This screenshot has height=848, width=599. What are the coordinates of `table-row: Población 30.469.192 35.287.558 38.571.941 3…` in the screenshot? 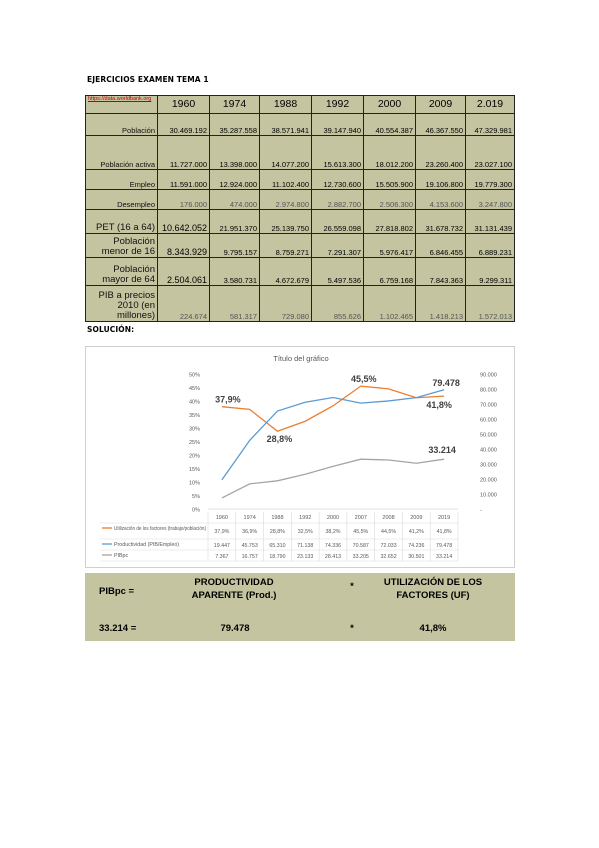 It's located at (300, 124).